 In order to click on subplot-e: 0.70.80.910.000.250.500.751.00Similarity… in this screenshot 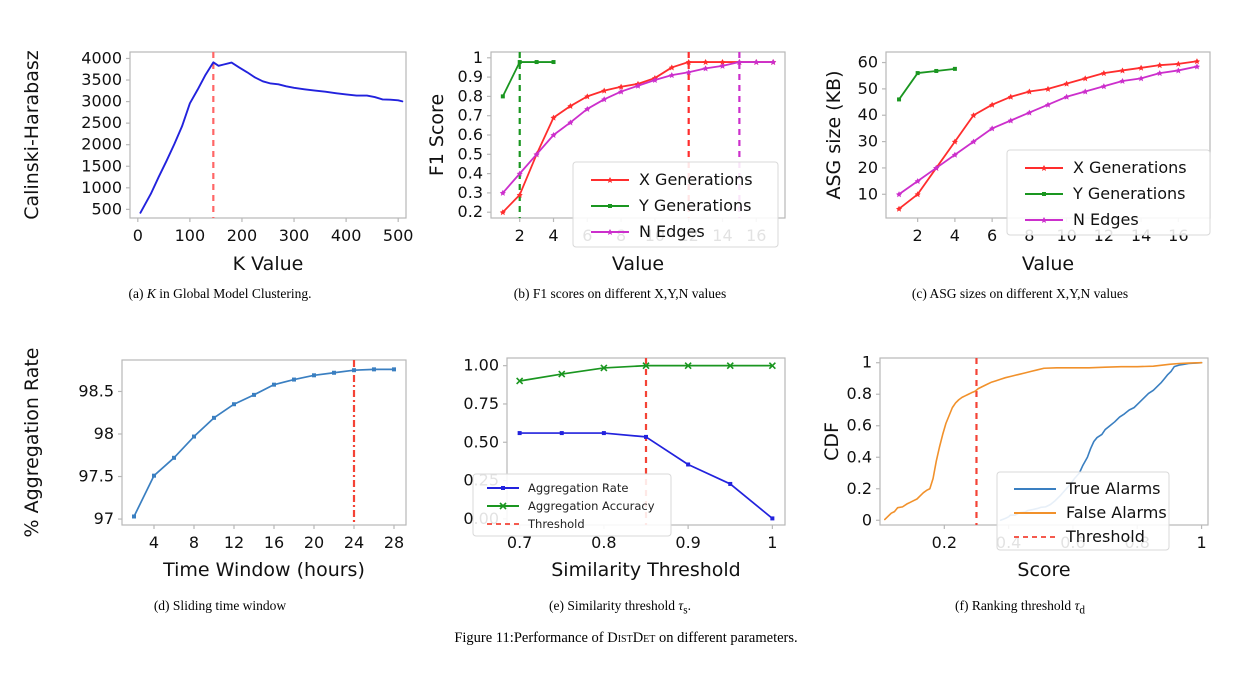, I will do `click(611, 461)`.